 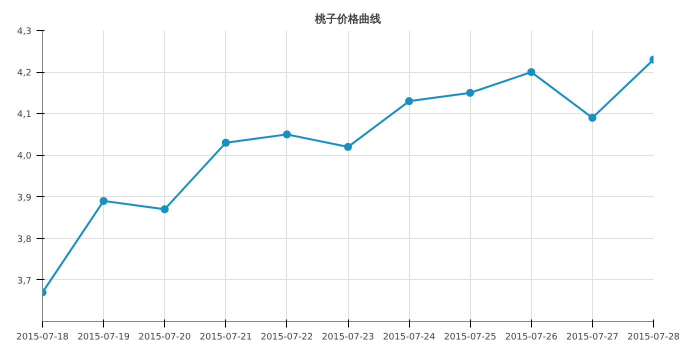 I want to click on x-tick-label: 2015-07-19, so click(x=103, y=337).